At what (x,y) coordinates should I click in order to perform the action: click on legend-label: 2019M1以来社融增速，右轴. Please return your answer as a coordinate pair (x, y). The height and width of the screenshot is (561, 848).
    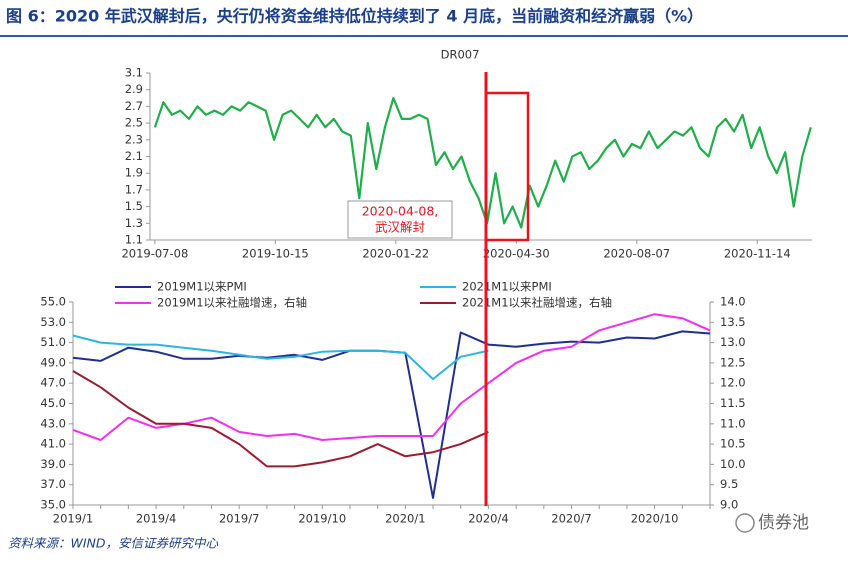
    Looking at the image, I should click on (232, 303).